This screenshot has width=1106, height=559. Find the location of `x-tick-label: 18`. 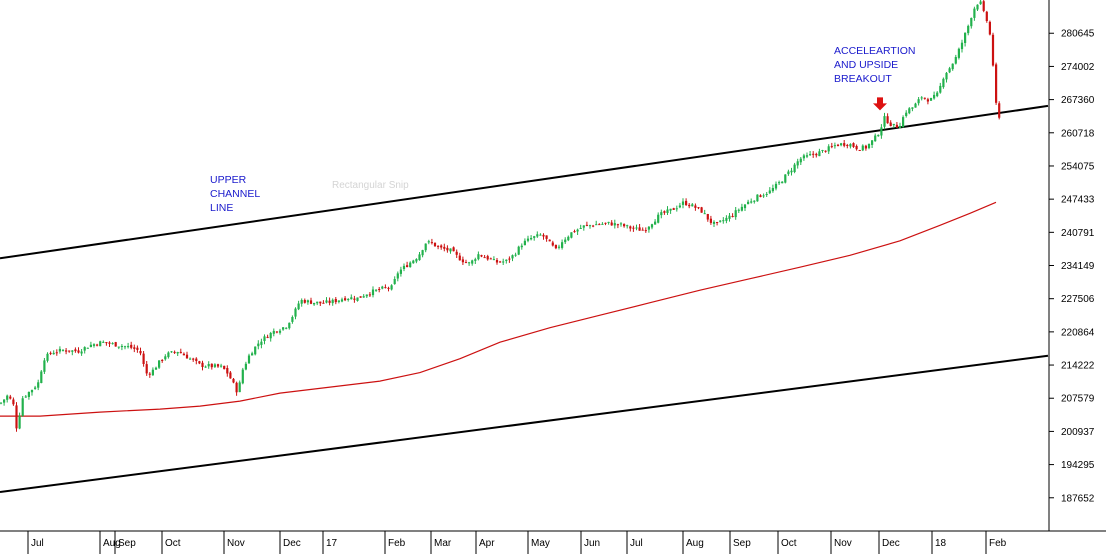

x-tick-label: 18 is located at coordinates (941, 543).